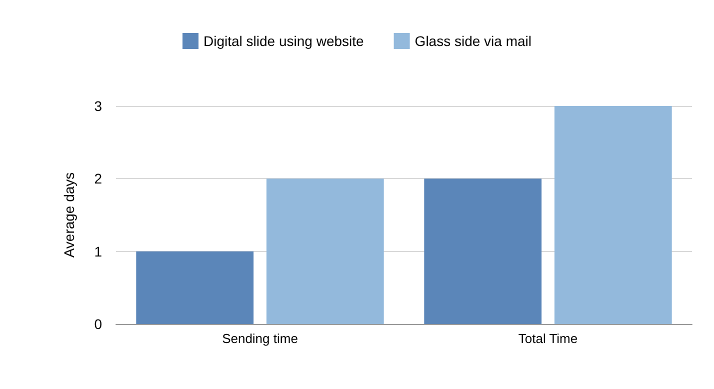 This screenshot has height=389, width=714. What do you see at coordinates (98, 251) in the screenshot?
I see `y-tick-label: 1` at bounding box center [98, 251].